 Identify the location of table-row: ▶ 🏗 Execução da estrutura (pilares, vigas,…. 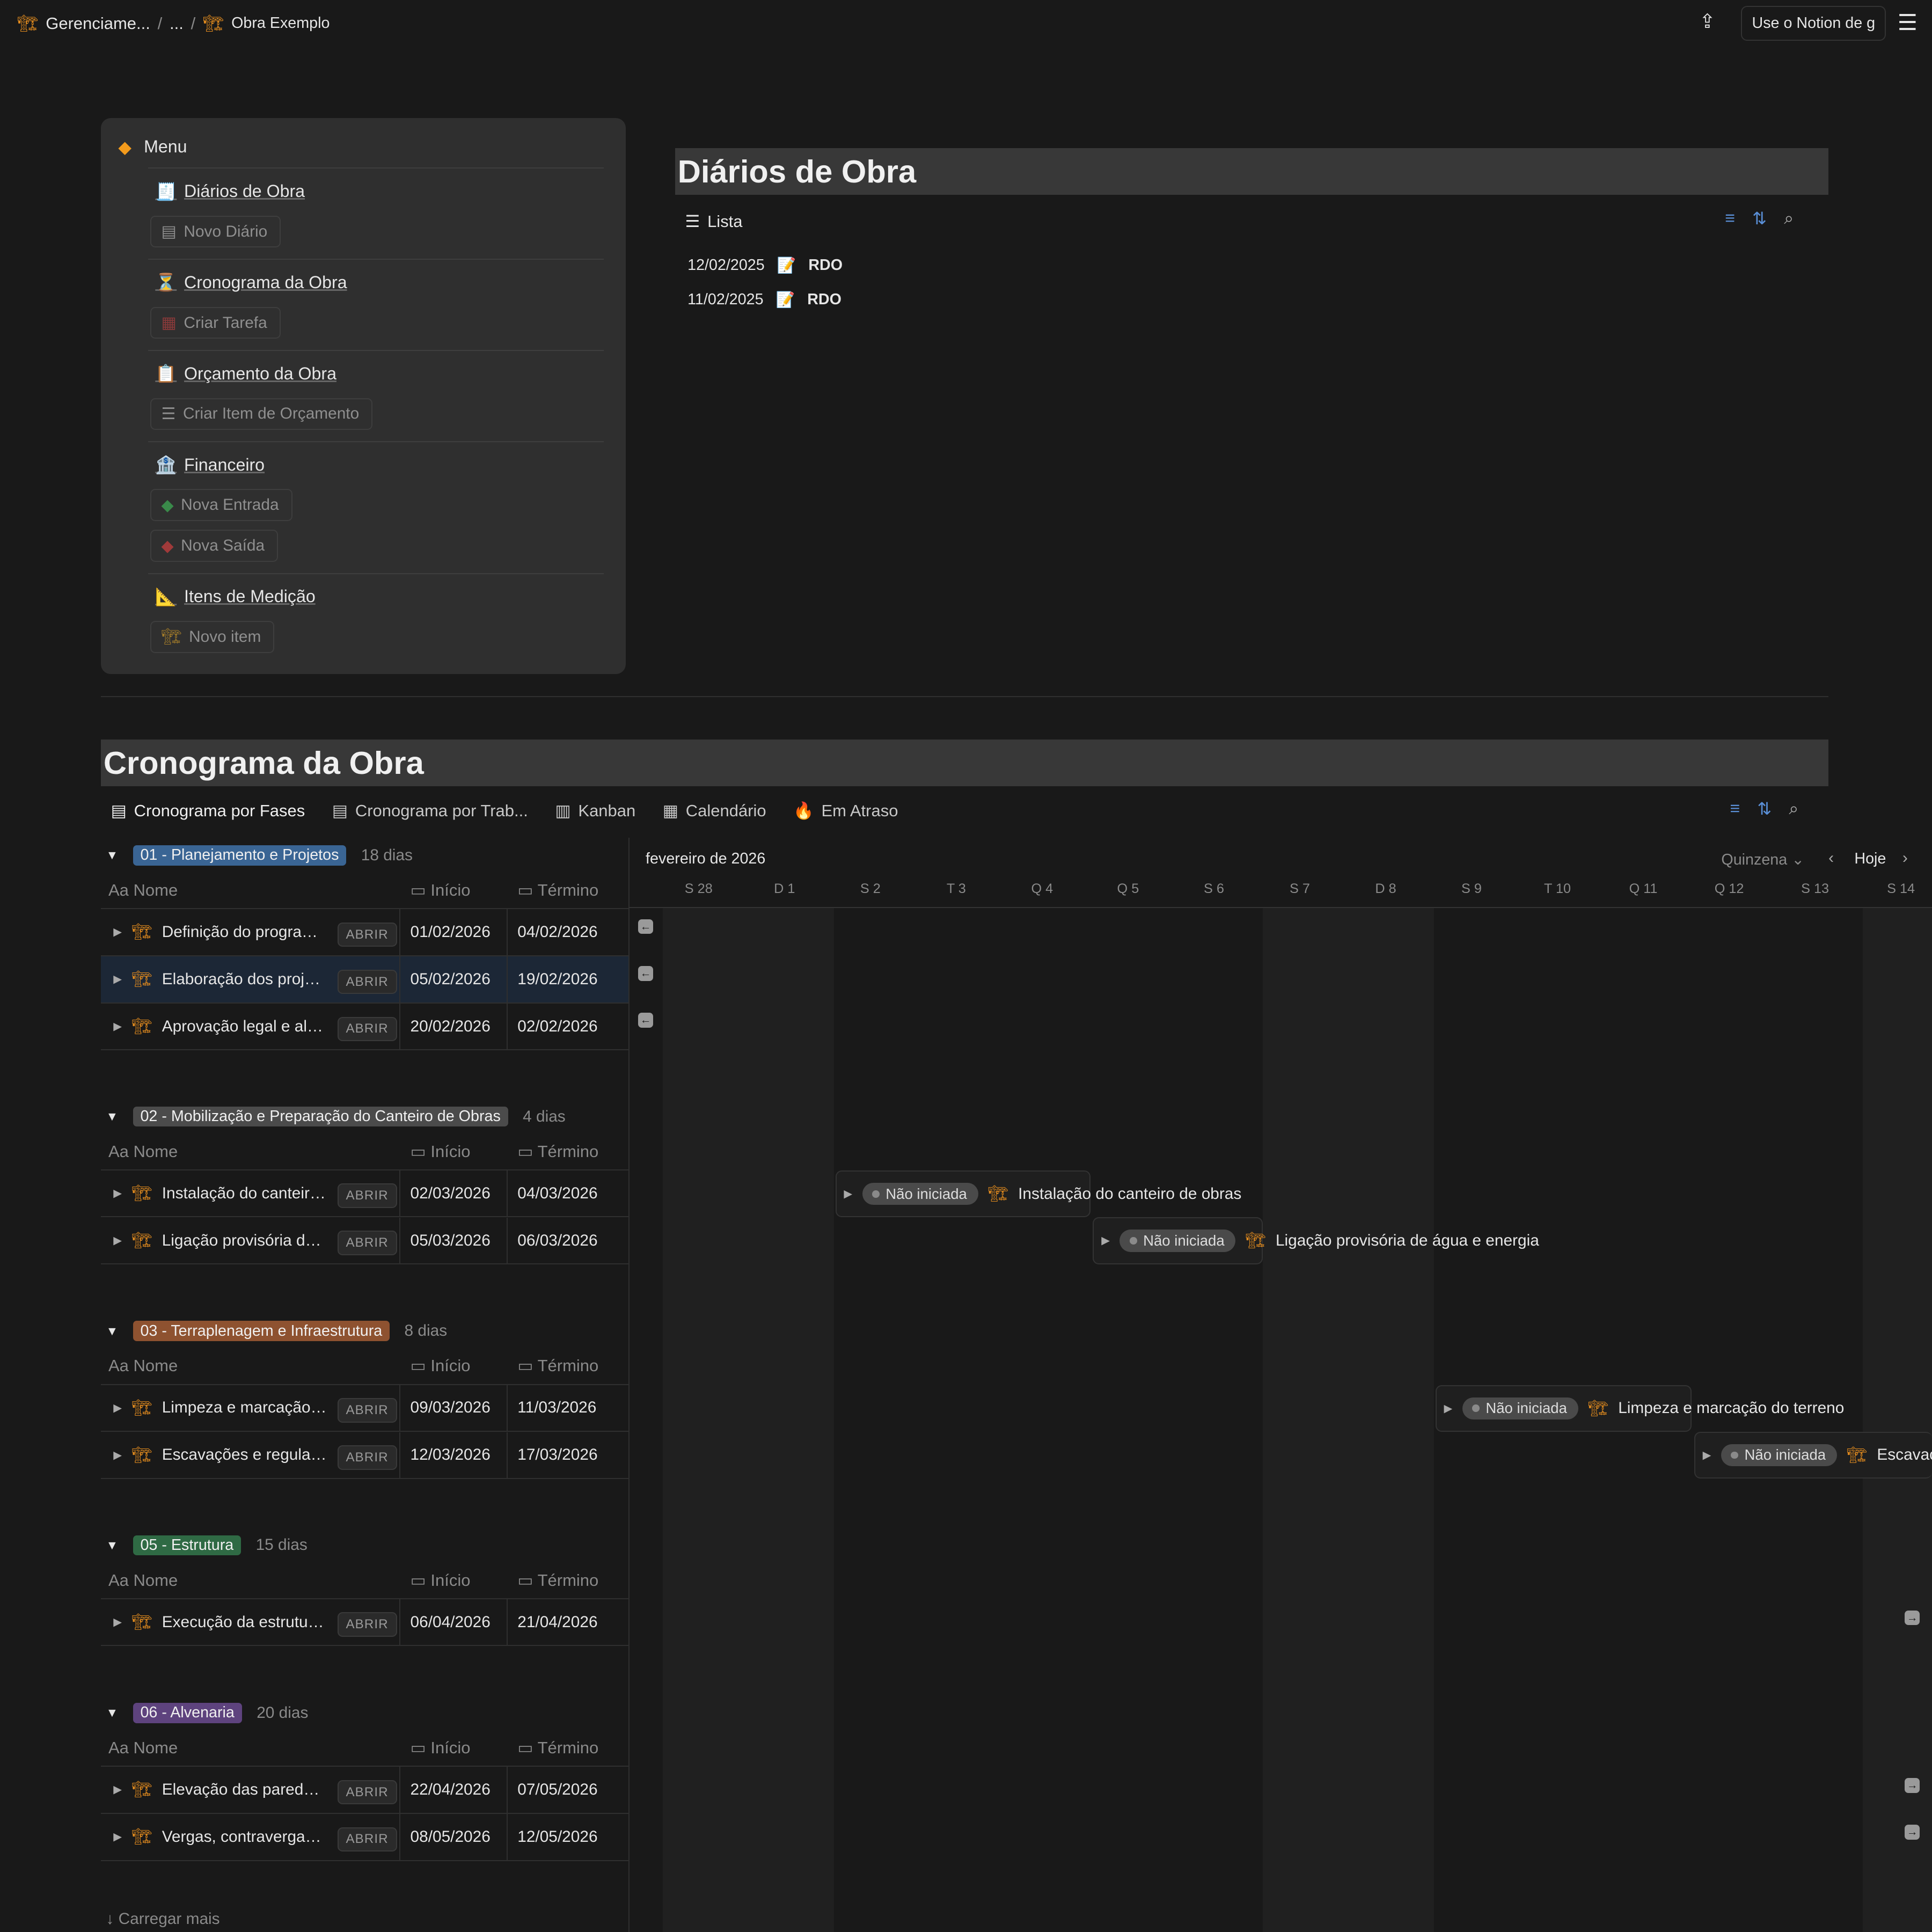
(364, 1622).